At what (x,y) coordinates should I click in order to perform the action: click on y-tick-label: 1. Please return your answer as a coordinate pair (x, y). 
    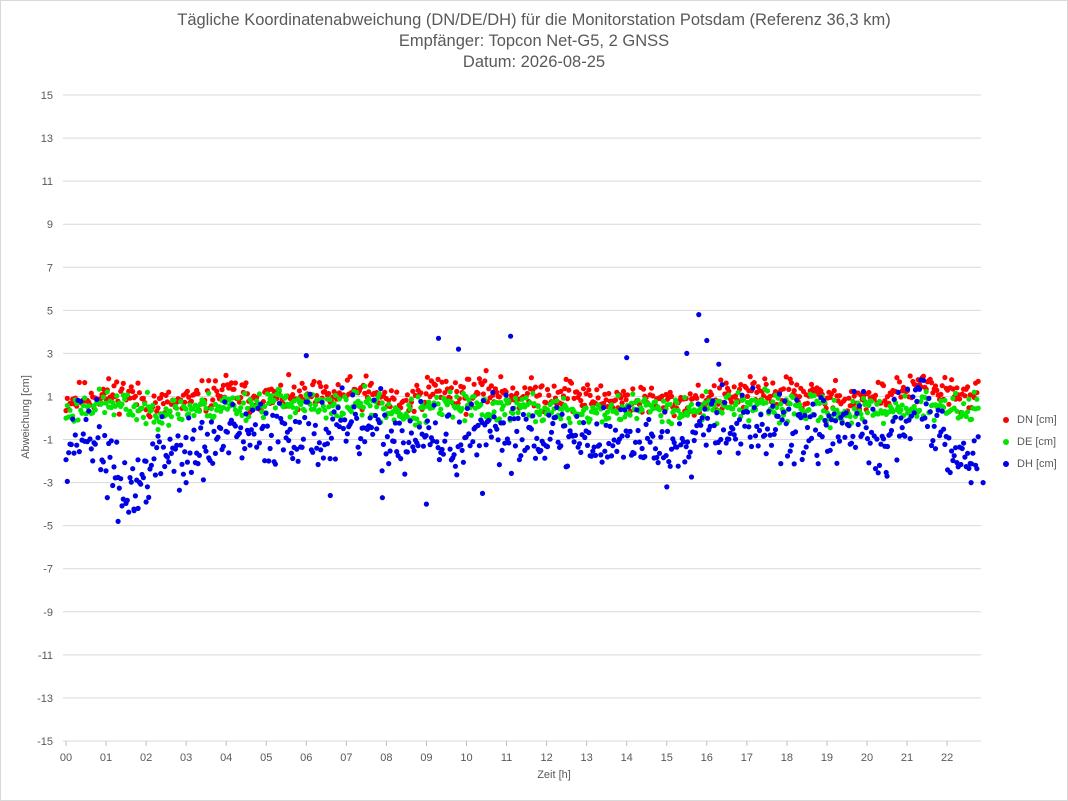
    Looking at the image, I should click on (50, 397).